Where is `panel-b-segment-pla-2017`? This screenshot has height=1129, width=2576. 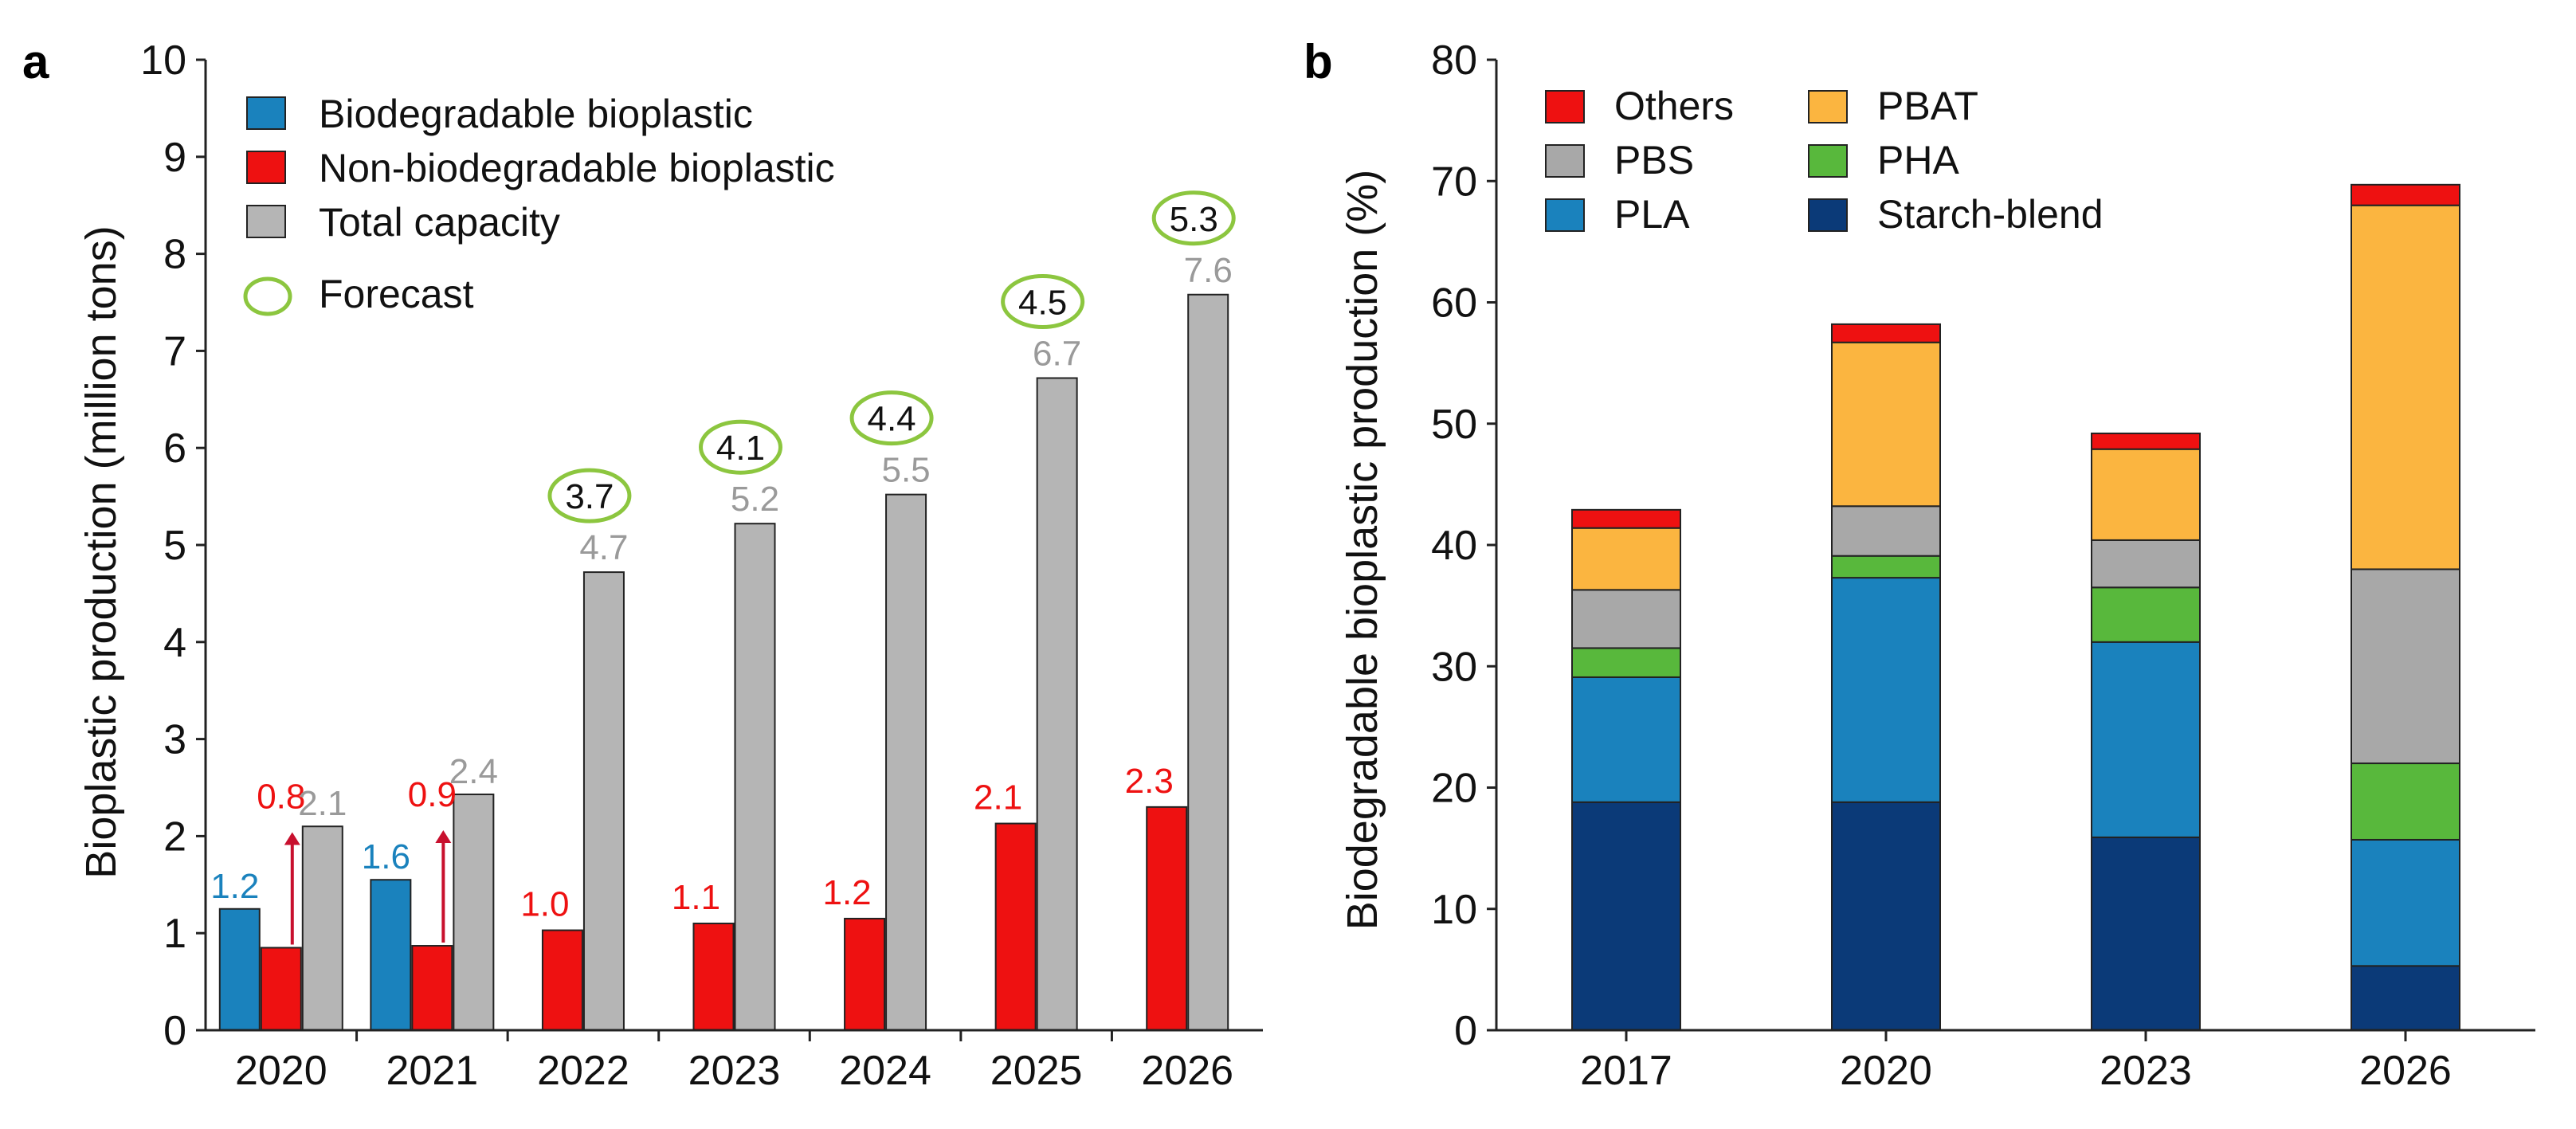 panel-b-segment-pla-2017 is located at coordinates (1626, 739).